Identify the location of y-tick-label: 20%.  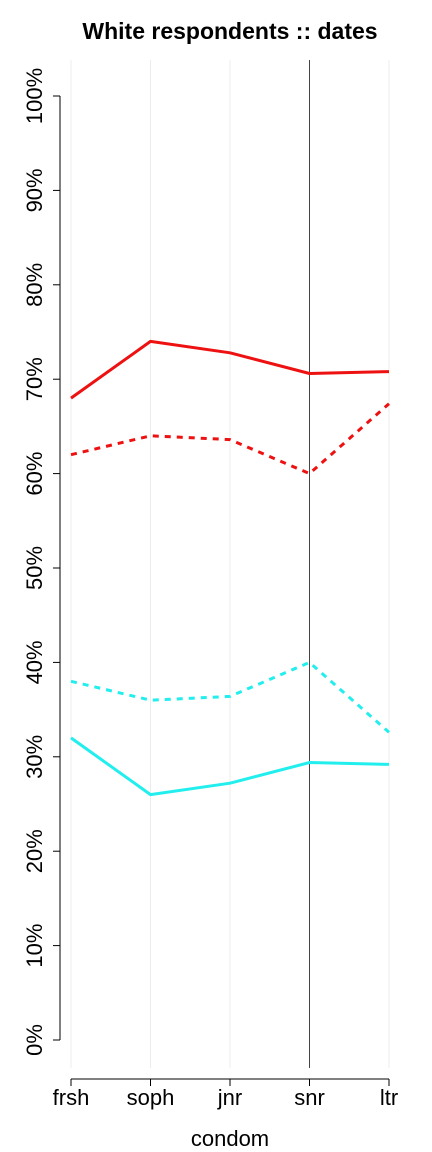
(34, 851).